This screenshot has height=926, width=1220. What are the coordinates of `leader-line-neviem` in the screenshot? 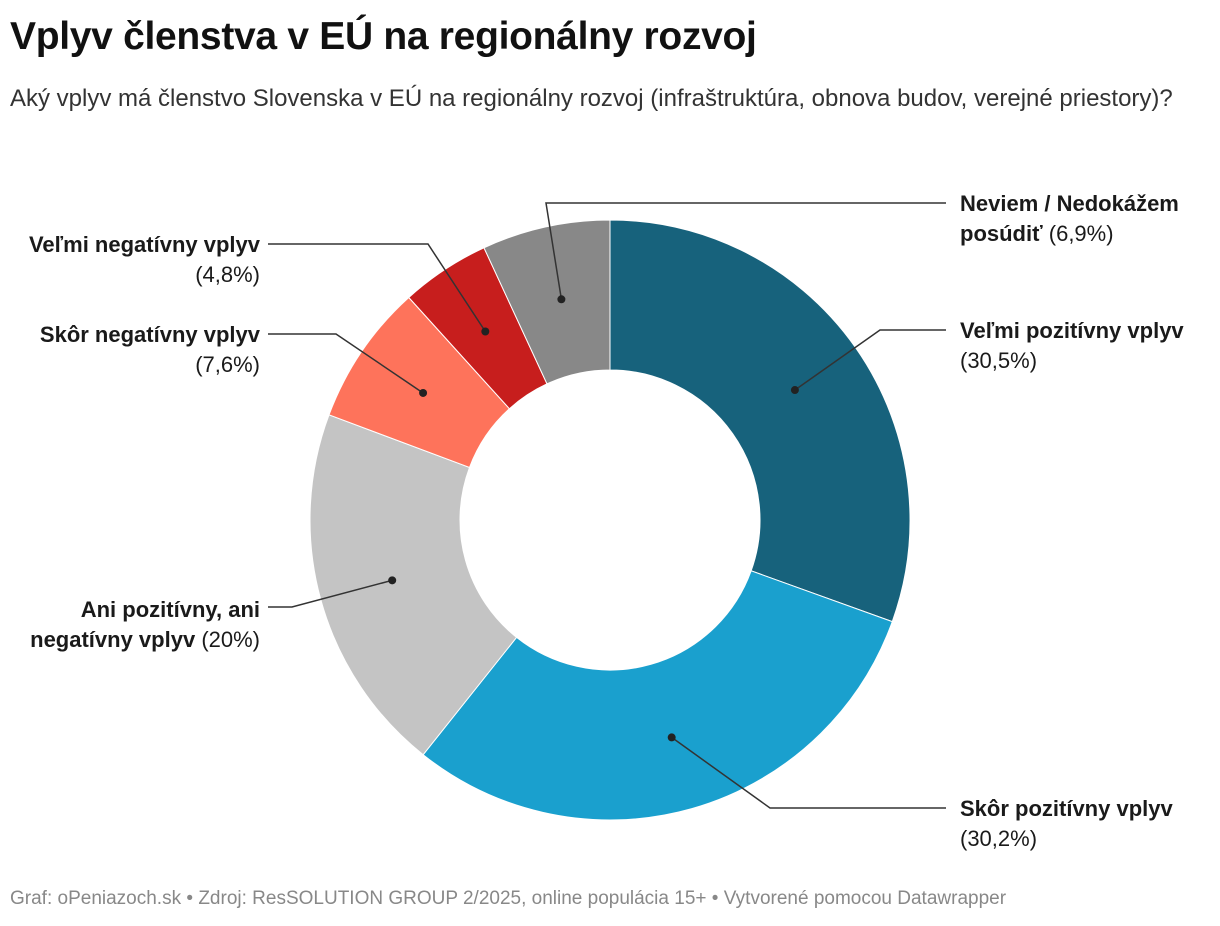 It's located at (745, 251).